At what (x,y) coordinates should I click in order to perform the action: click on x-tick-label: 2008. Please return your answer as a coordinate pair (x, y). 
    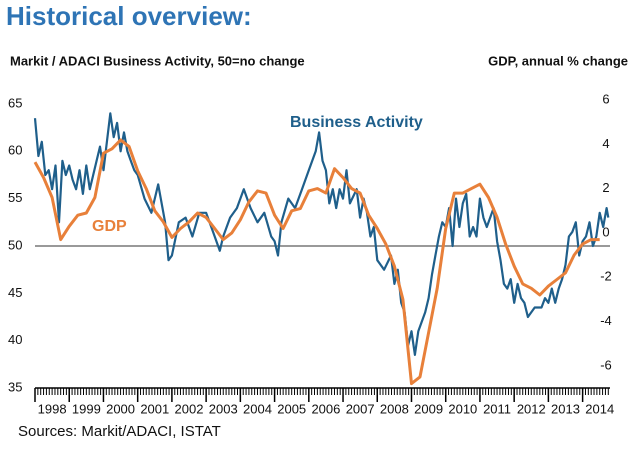
    Looking at the image, I should click on (394, 408).